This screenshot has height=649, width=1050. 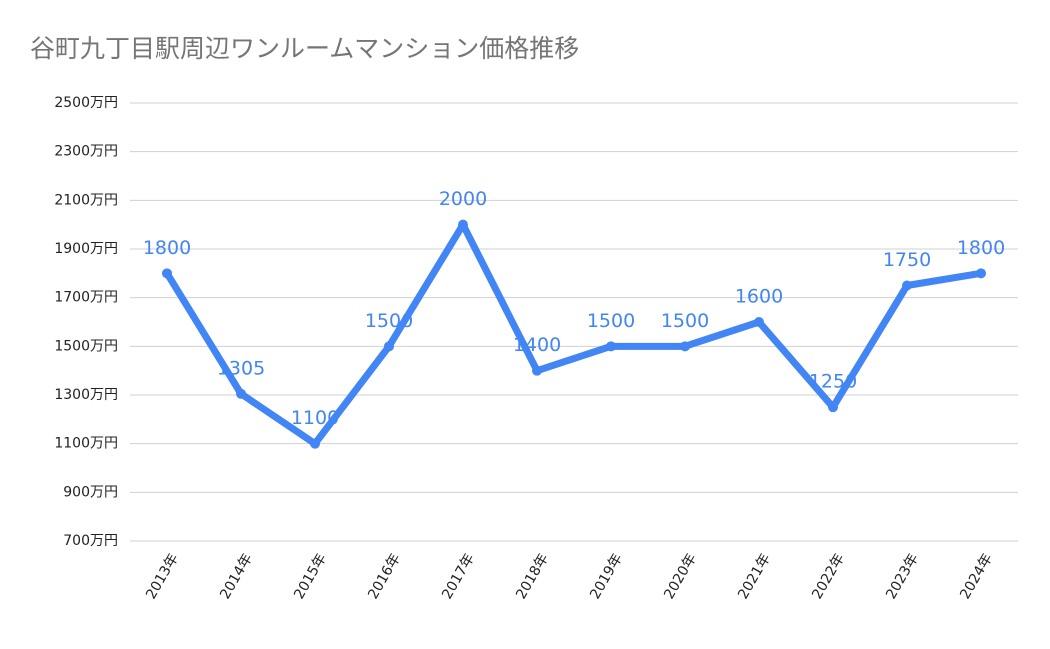 What do you see at coordinates (976, 576) in the screenshot?
I see `x-tick-label: 2024年` at bounding box center [976, 576].